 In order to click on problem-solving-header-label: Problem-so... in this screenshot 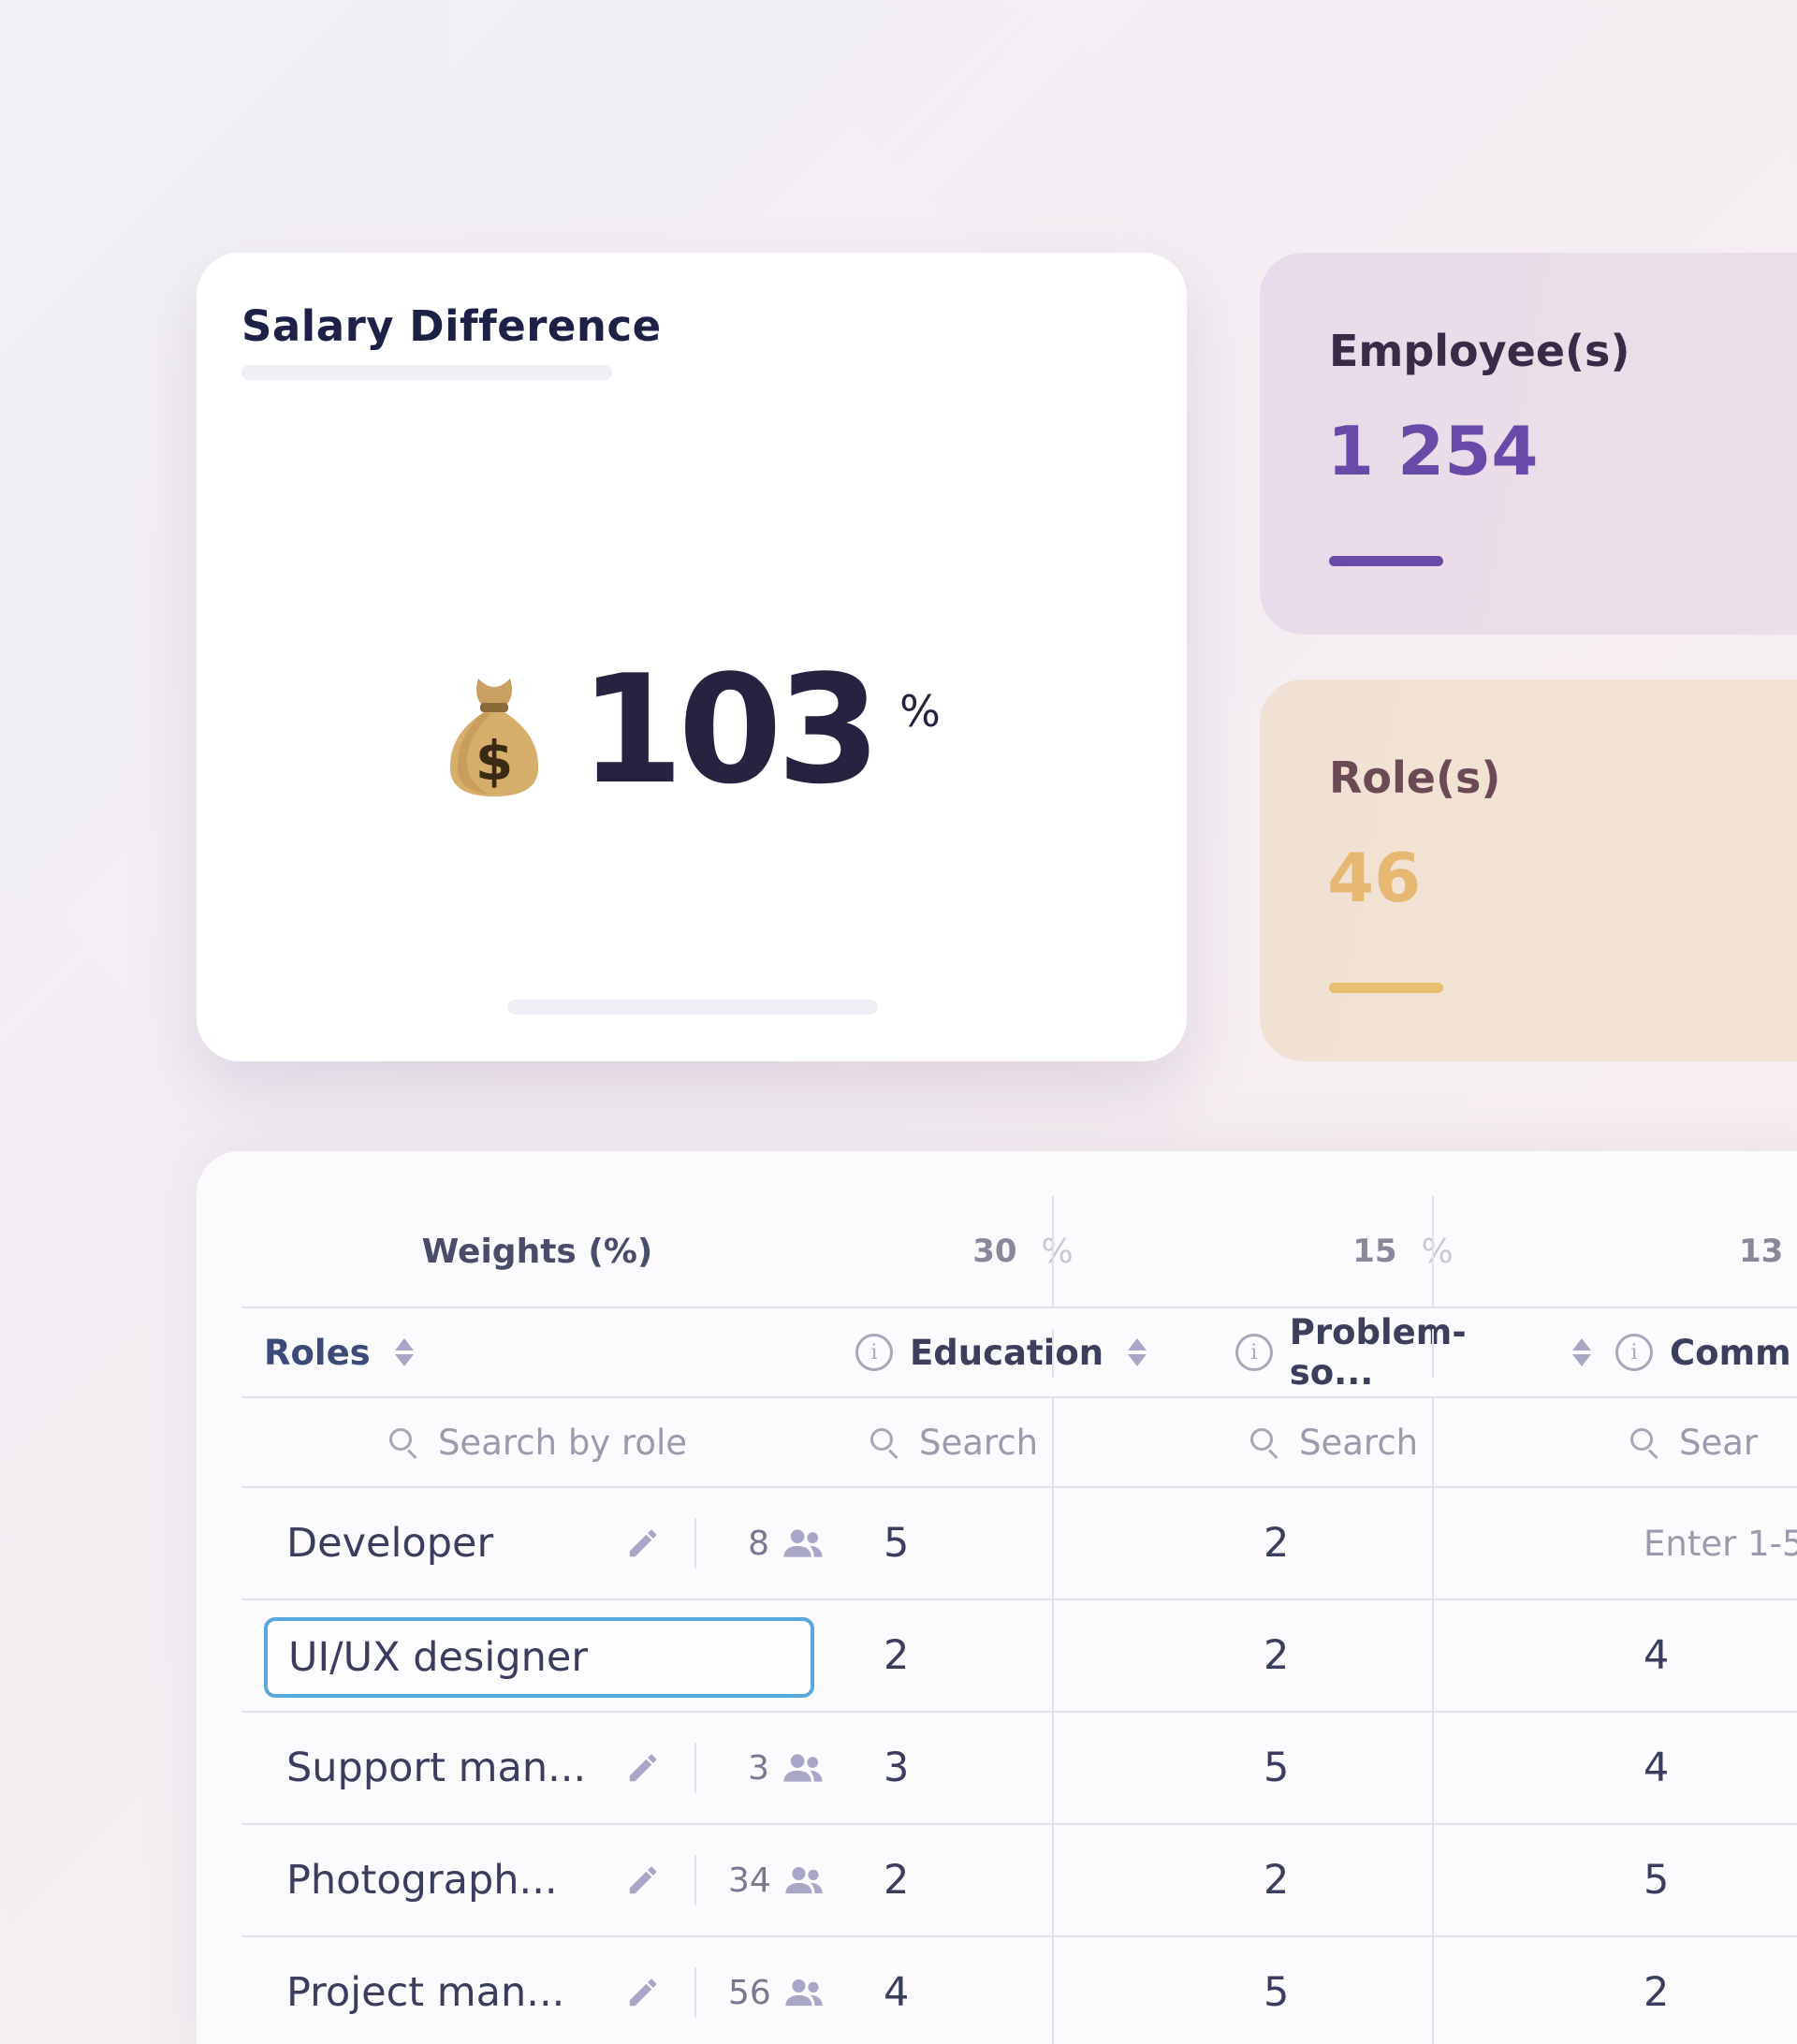, I will do `click(1378, 1352)`.